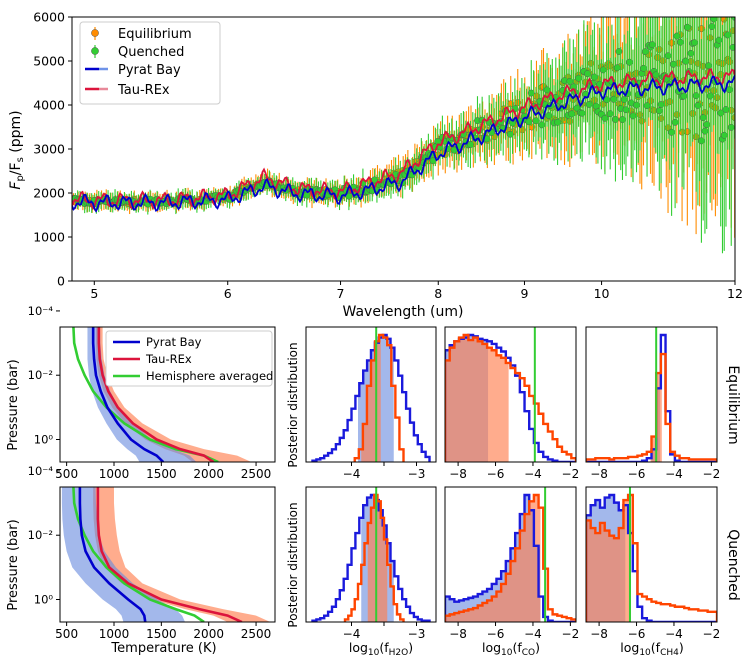 Image resolution: width=747 pixels, height=660 pixels. What do you see at coordinates (651, 649) in the screenshot?
I see `posterior-x-label-ch4: log10(fCH4)` at bounding box center [651, 649].